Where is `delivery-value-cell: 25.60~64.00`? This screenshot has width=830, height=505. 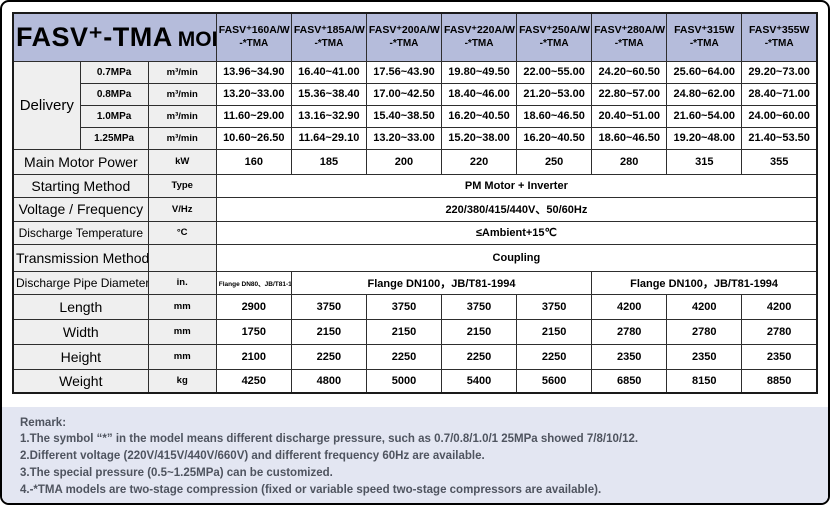 delivery-value-cell: 25.60~64.00 is located at coordinates (704, 72).